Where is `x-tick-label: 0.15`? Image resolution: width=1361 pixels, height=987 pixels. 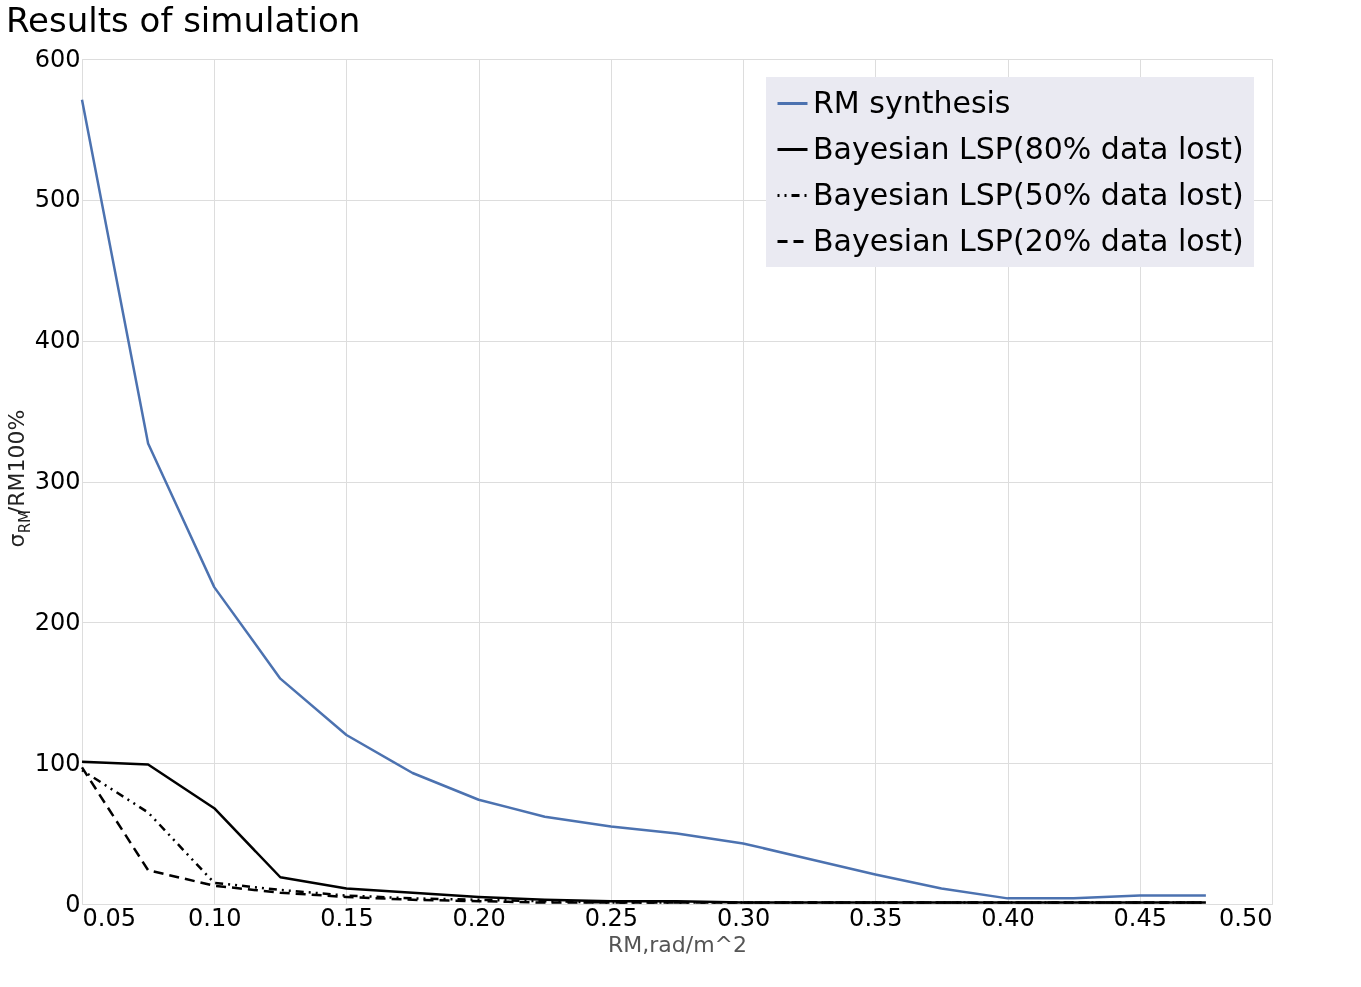 x-tick-label: 0.15 is located at coordinates (347, 917).